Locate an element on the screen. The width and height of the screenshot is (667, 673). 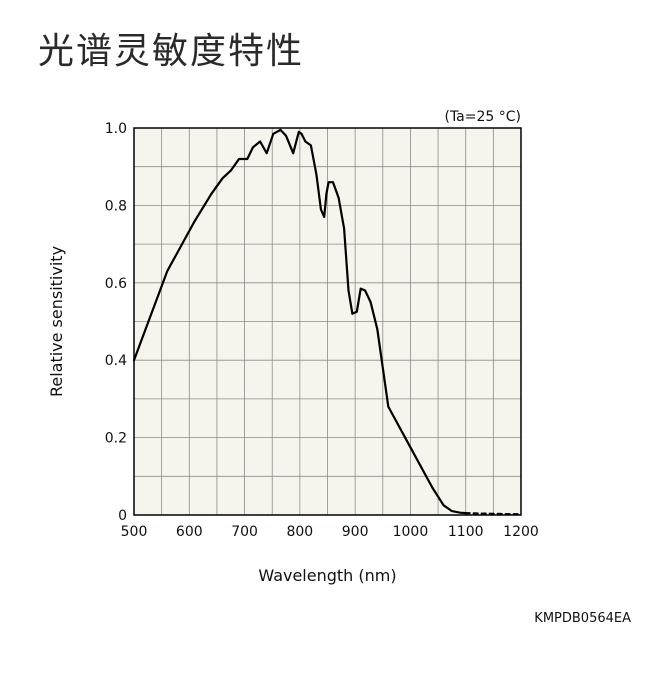
x-tick-label: 700 is located at coordinates (244, 532).